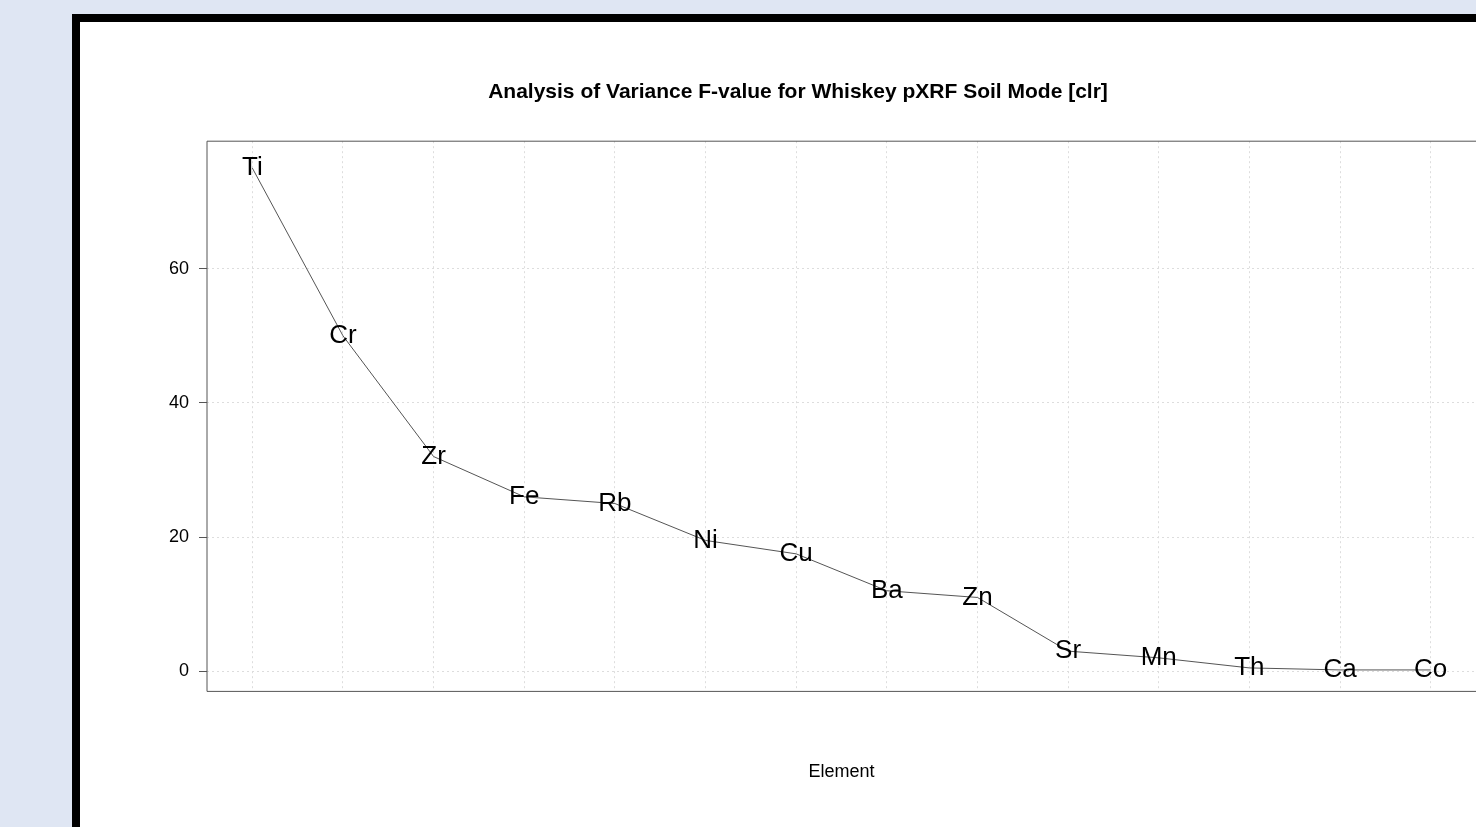  Describe the element at coordinates (841, 771) in the screenshot. I see `x-axis-title: Element` at that location.